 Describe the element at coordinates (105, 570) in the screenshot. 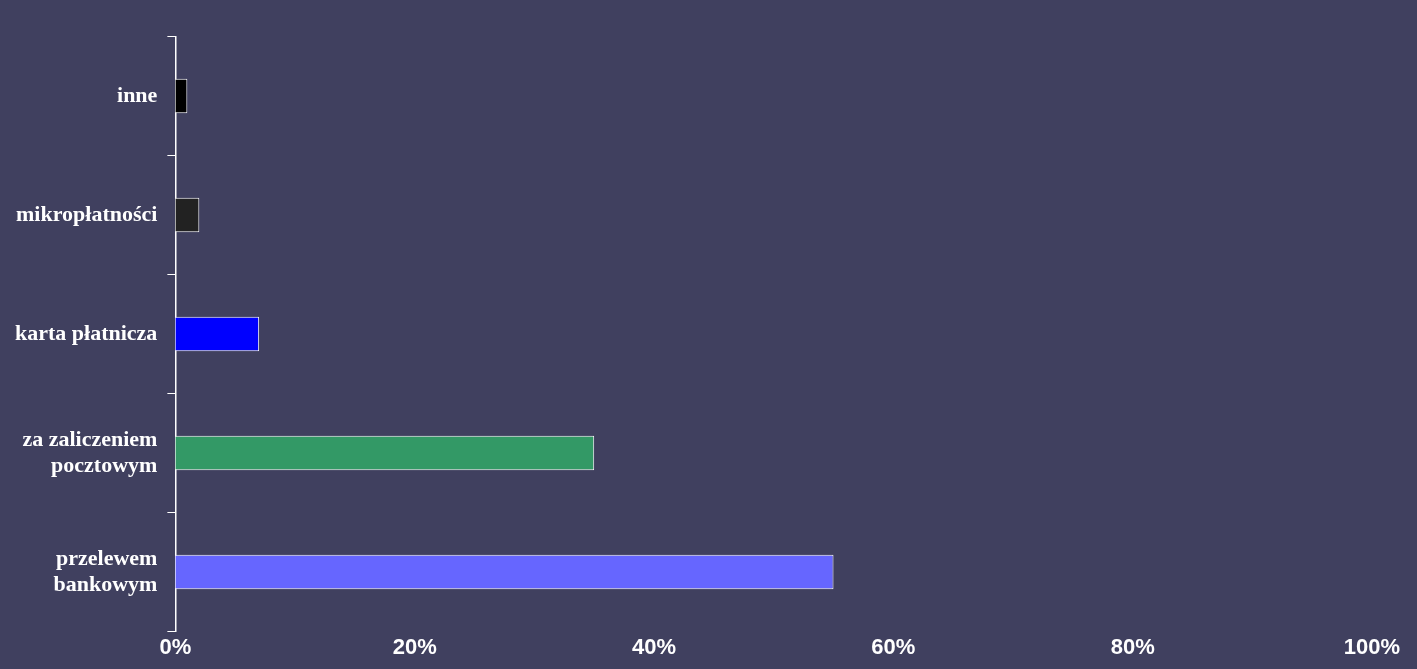

I see `y-tick-label: przelewem bankowym` at that location.